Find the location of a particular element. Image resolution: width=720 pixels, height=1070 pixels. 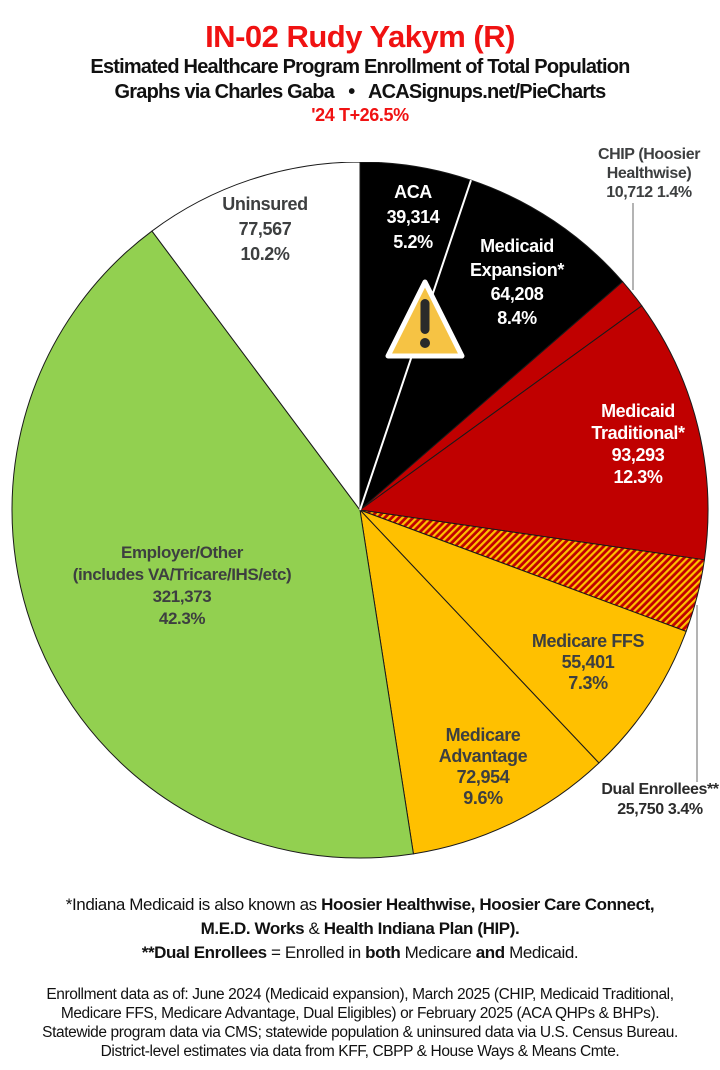

label-pct: 10.2% is located at coordinates (265, 254).